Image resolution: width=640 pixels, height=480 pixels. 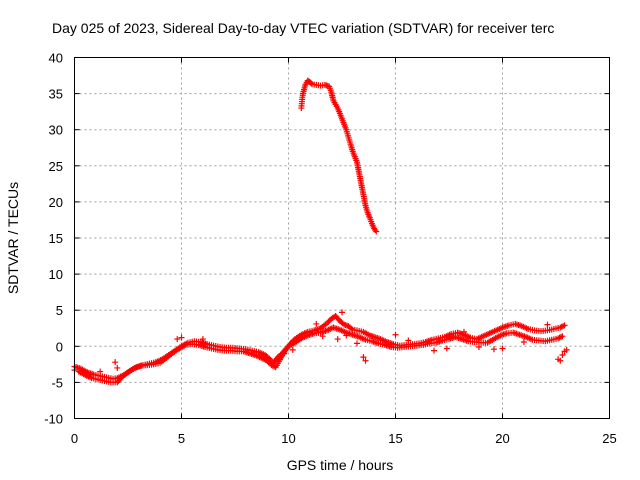 What do you see at coordinates (56, 58) in the screenshot?
I see `y-tick-label: 40` at bounding box center [56, 58].